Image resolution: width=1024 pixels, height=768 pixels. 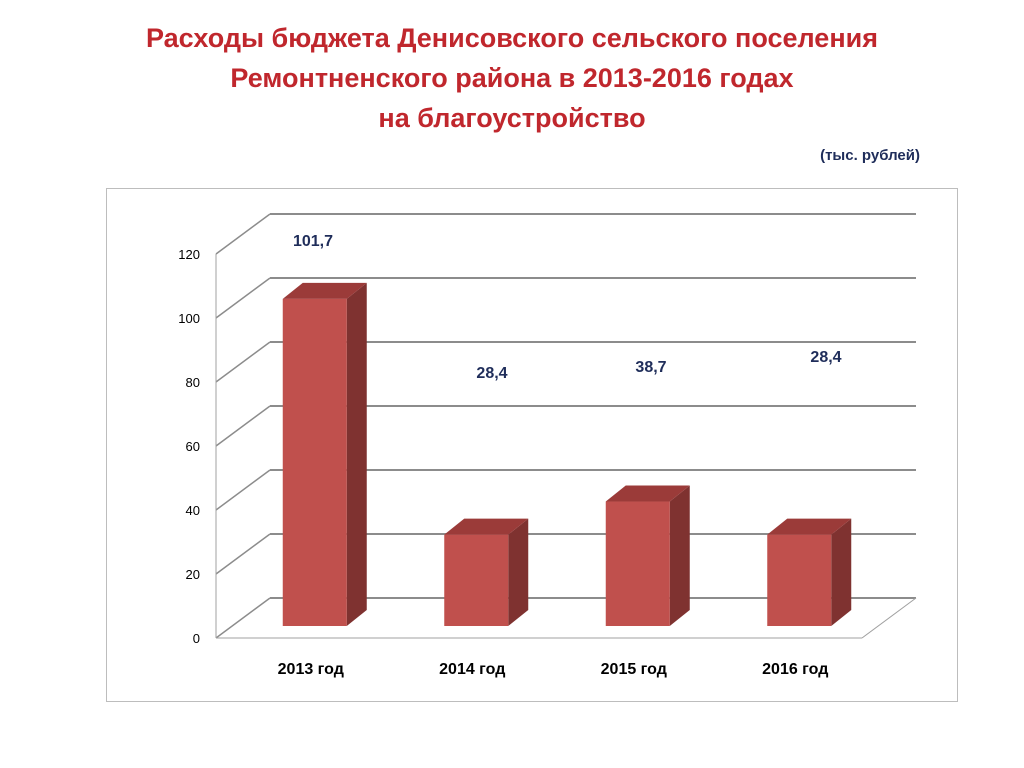 What do you see at coordinates (650, 367) in the screenshot?
I see `data-label: 38,7` at bounding box center [650, 367].